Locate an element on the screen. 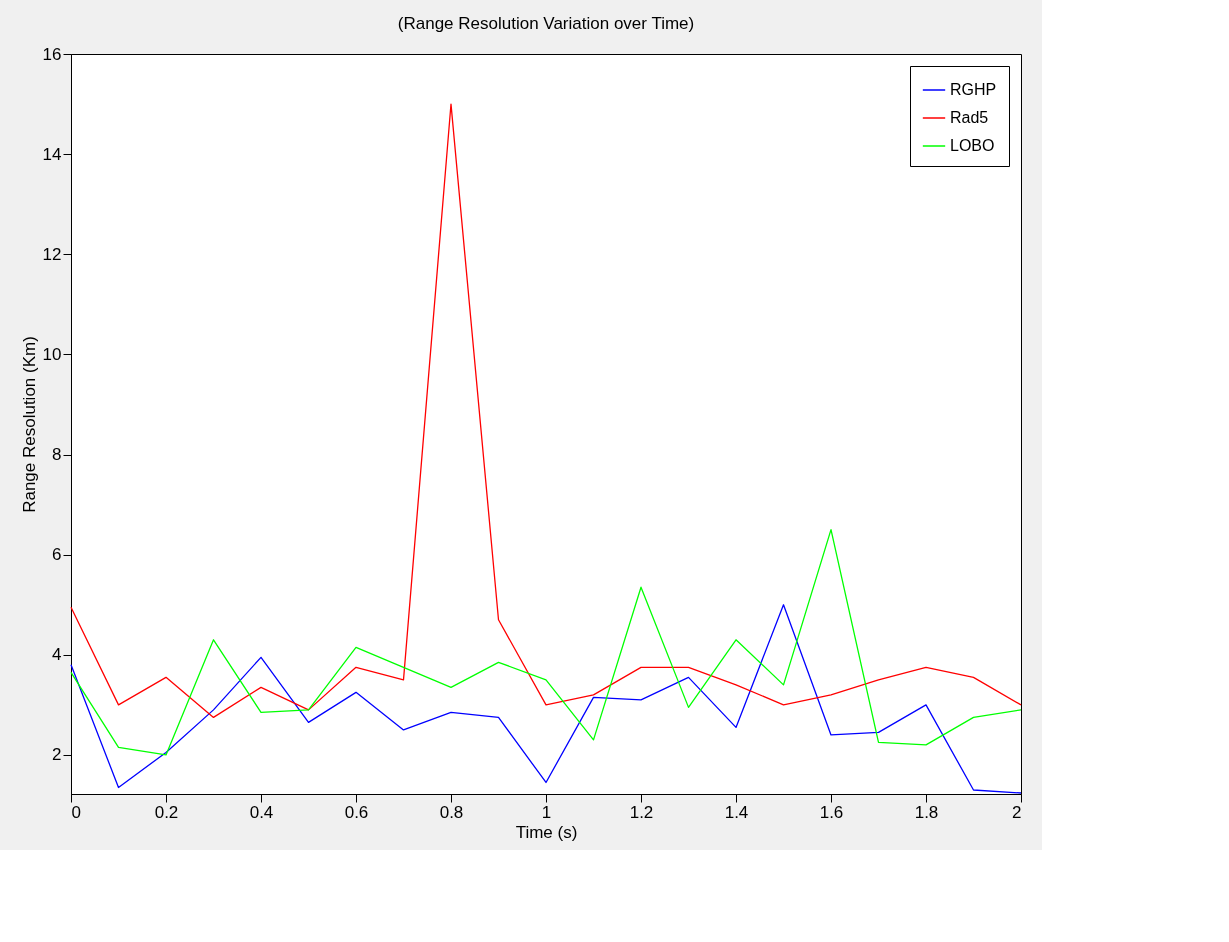  y-tick-label: 4 is located at coordinates (57, 655).